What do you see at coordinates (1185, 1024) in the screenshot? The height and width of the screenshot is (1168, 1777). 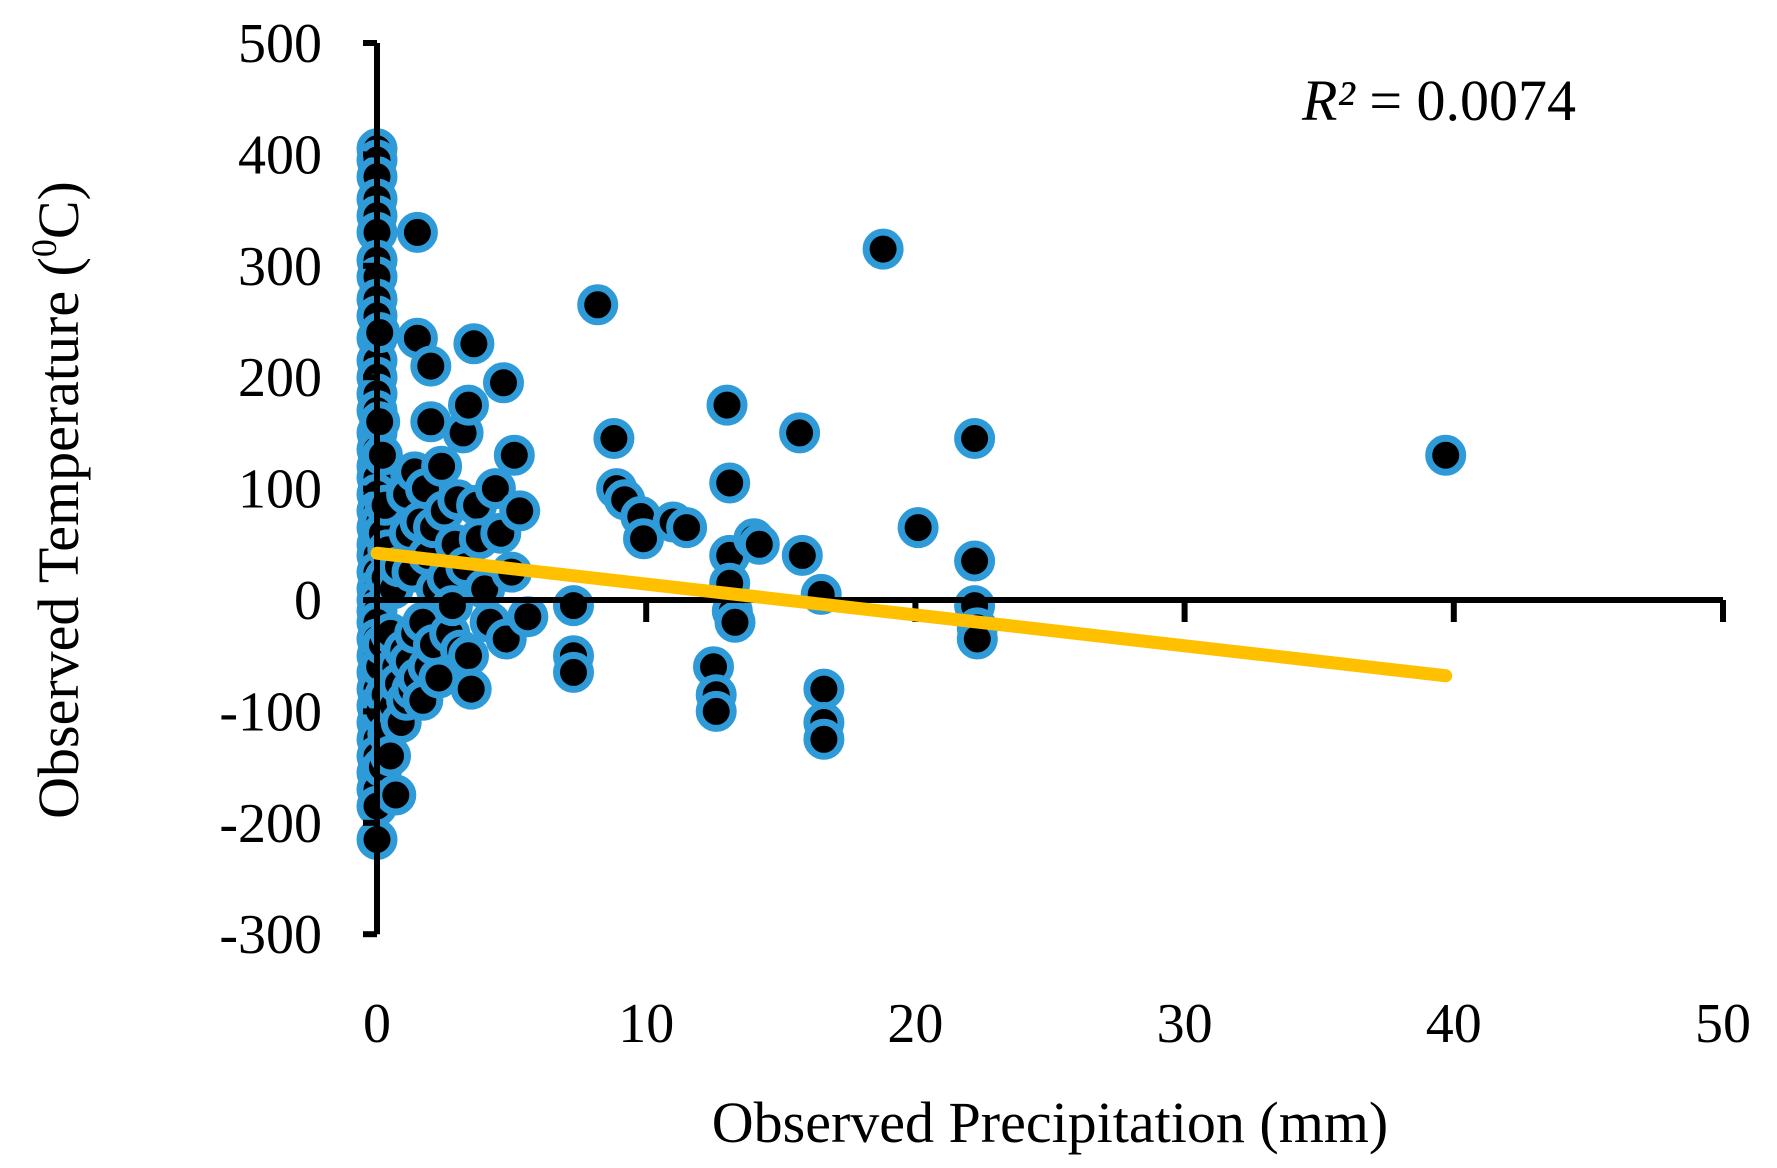 I see `x-tick-label: 30` at bounding box center [1185, 1024].